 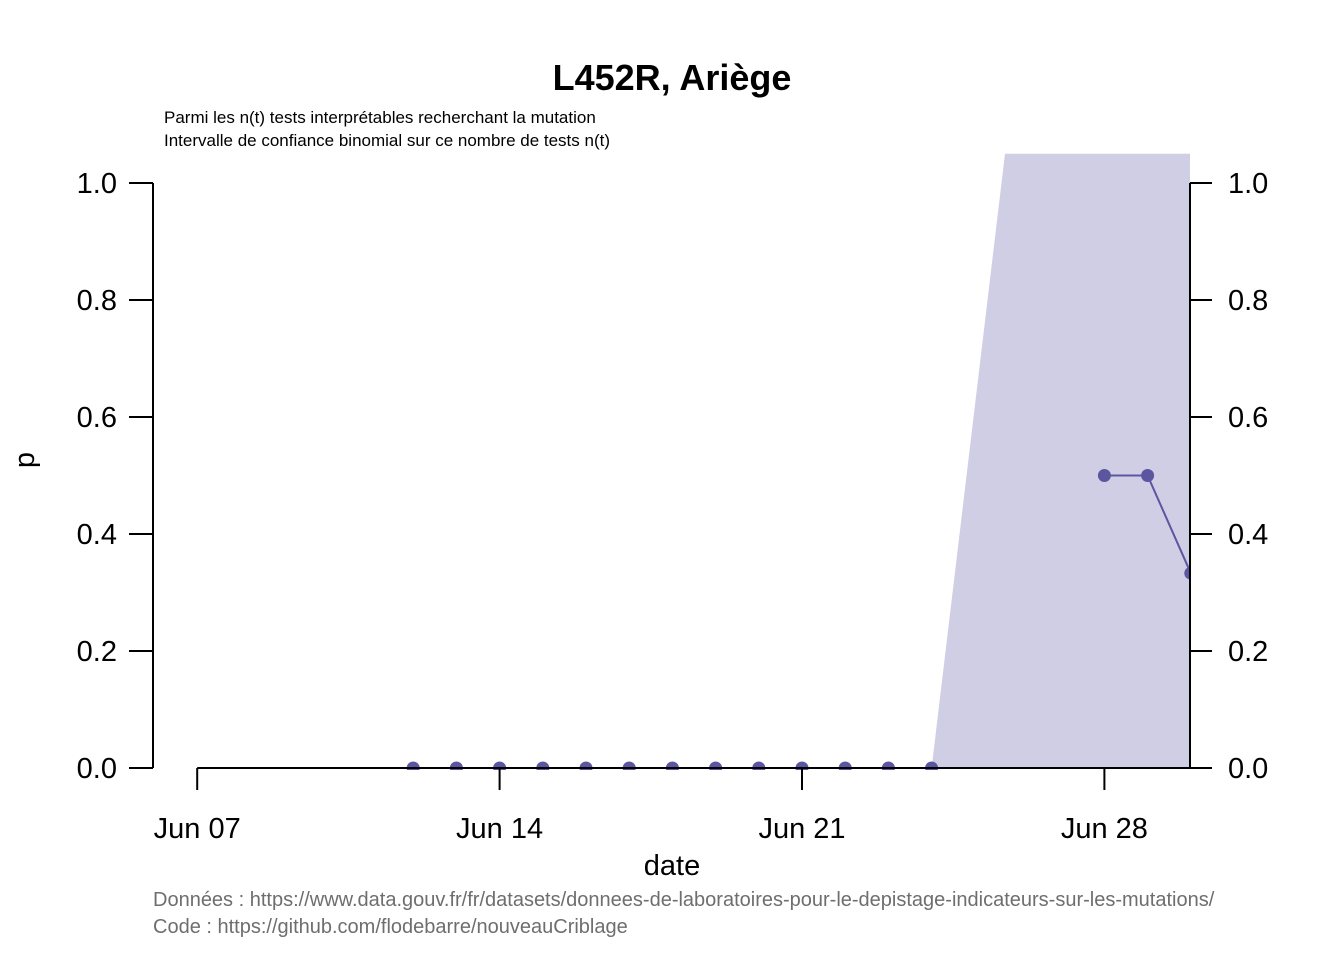 What do you see at coordinates (97, 535) in the screenshot?
I see `y-tick-label-left: 0.4` at bounding box center [97, 535].